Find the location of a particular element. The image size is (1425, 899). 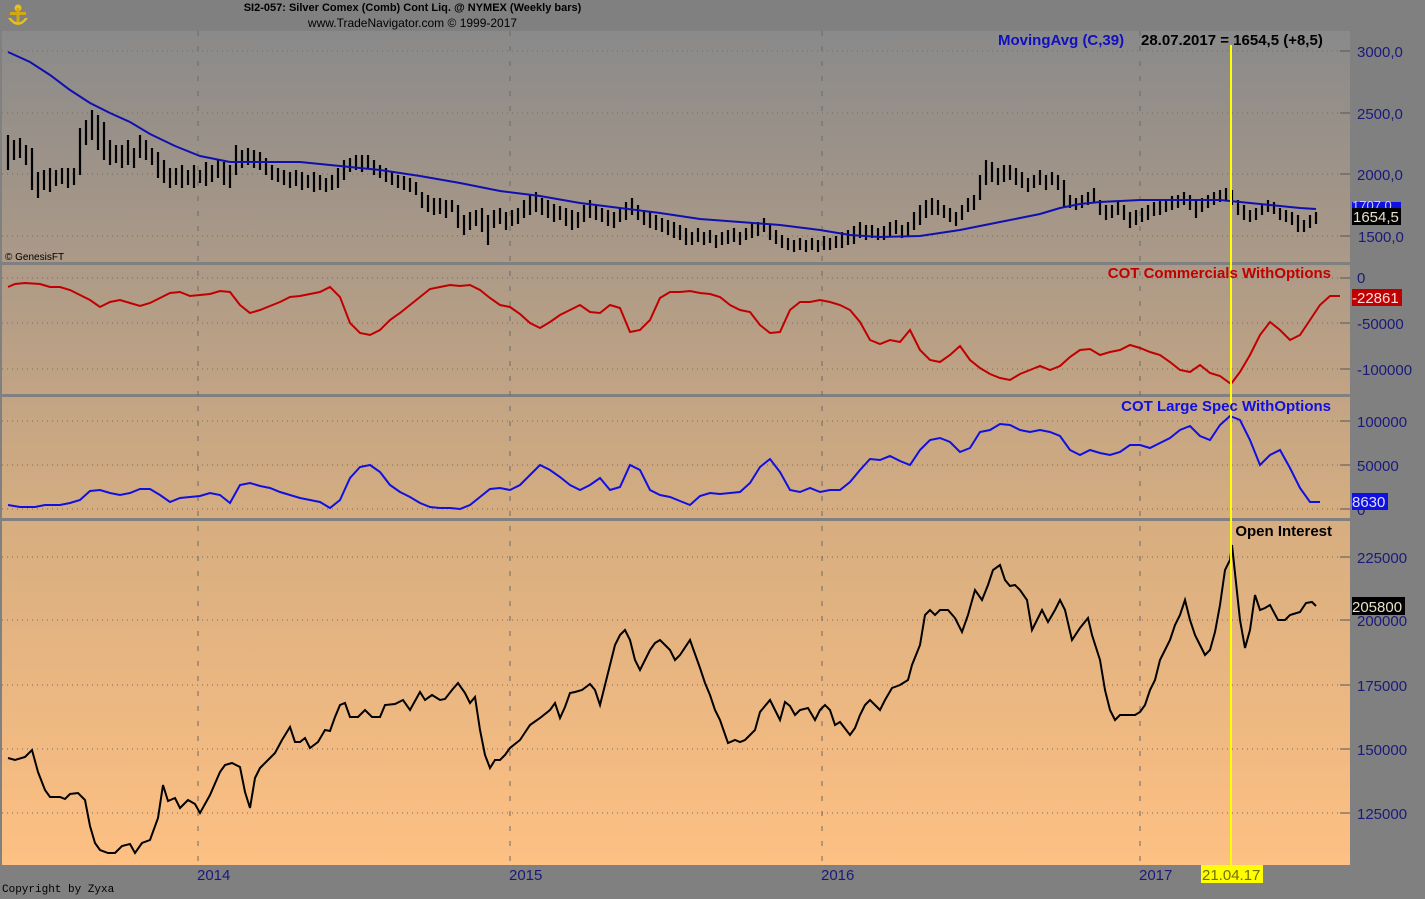

cot-commercials-line is located at coordinates (673, 333).